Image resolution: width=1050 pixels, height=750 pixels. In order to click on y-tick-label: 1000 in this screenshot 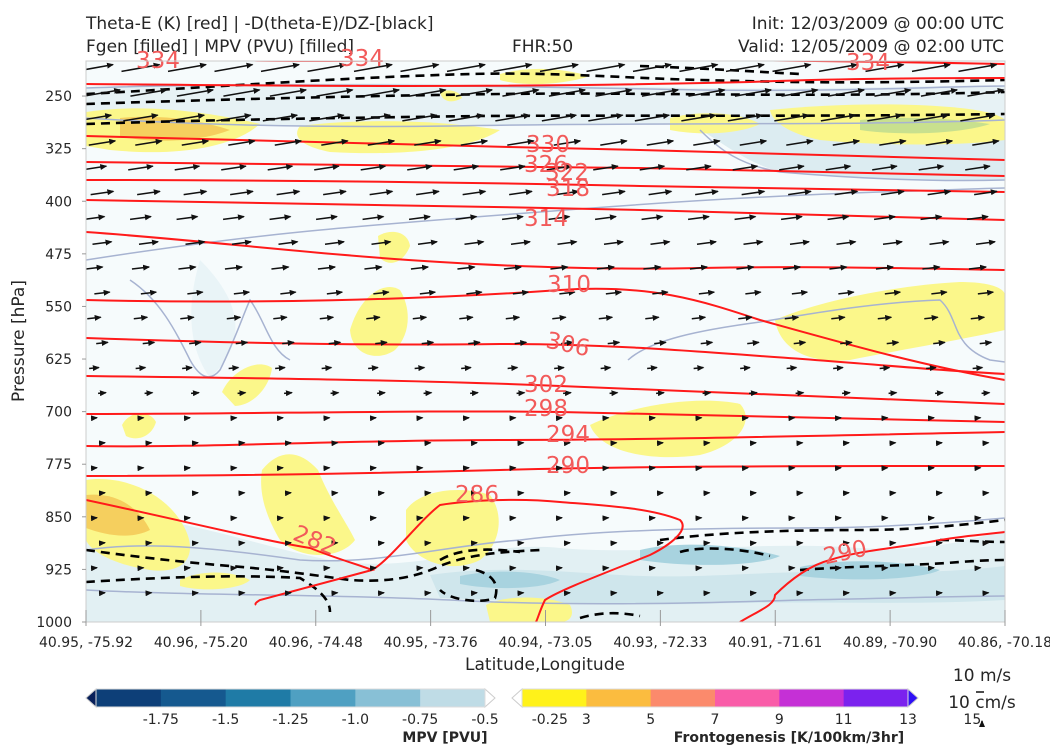, I will do `click(54, 623)`.